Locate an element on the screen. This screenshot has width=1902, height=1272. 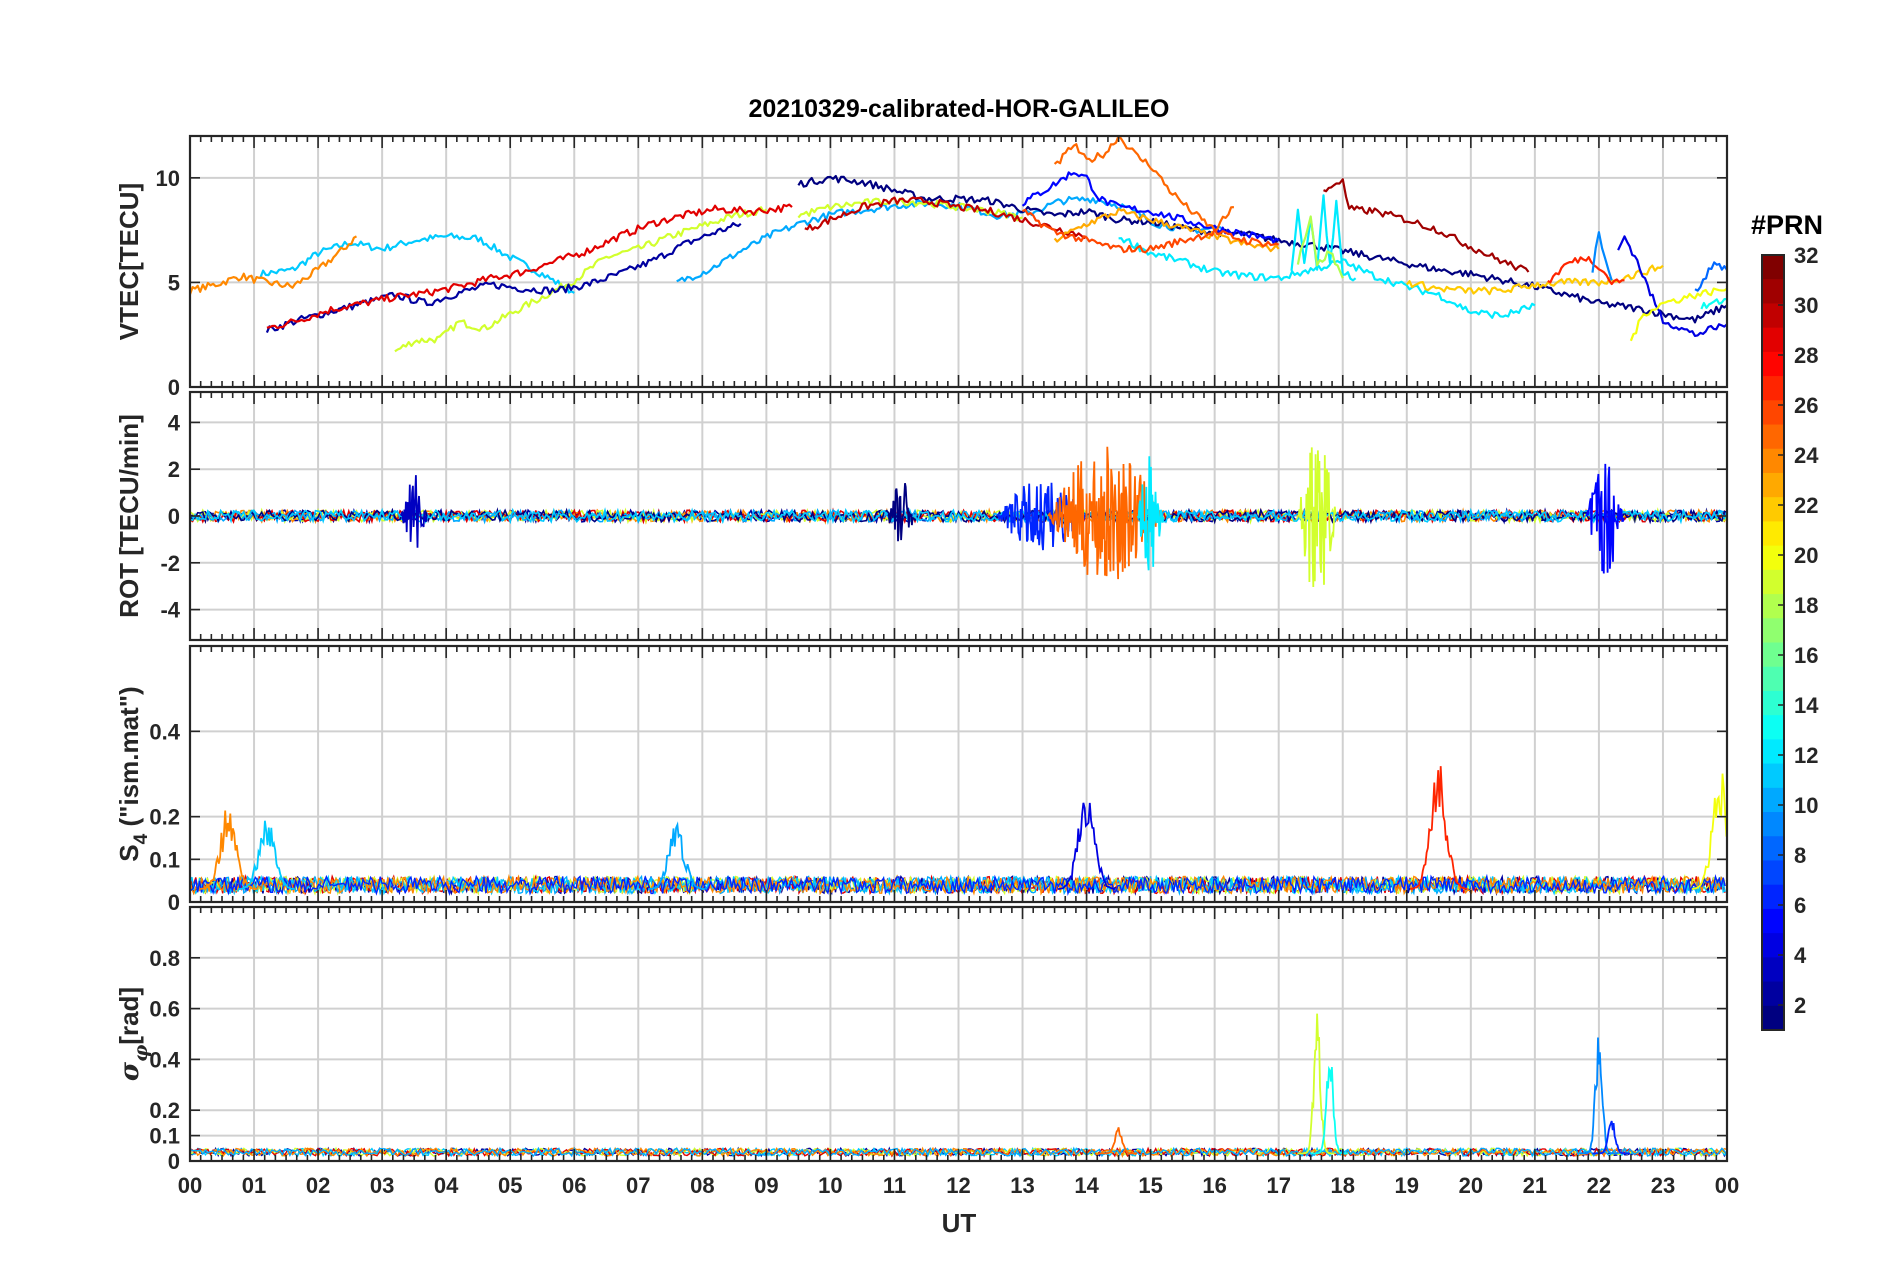
y-axis-label-sub: 4 is located at coordinates (141, 838).